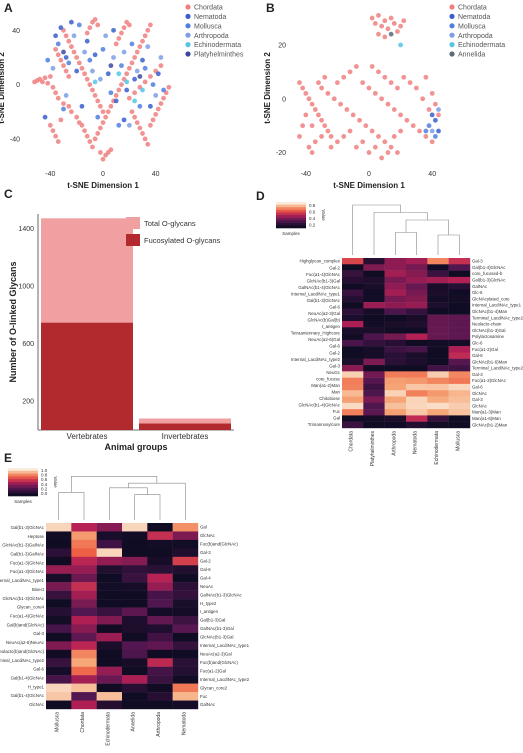  What do you see at coordinates (487, 324) in the screenshot?
I see `row-label-right: Neolacto-chain` at bounding box center [487, 324].